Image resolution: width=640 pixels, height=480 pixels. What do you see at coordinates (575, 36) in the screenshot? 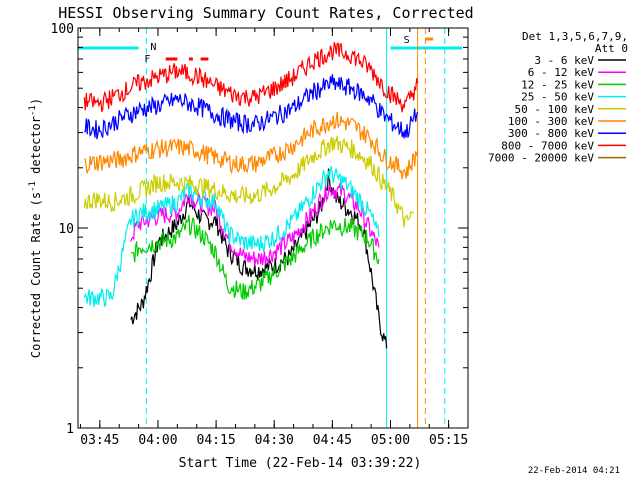
I see `legend-title-line-1: Det 1,3,5,6,7,9,` at bounding box center [575, 36].